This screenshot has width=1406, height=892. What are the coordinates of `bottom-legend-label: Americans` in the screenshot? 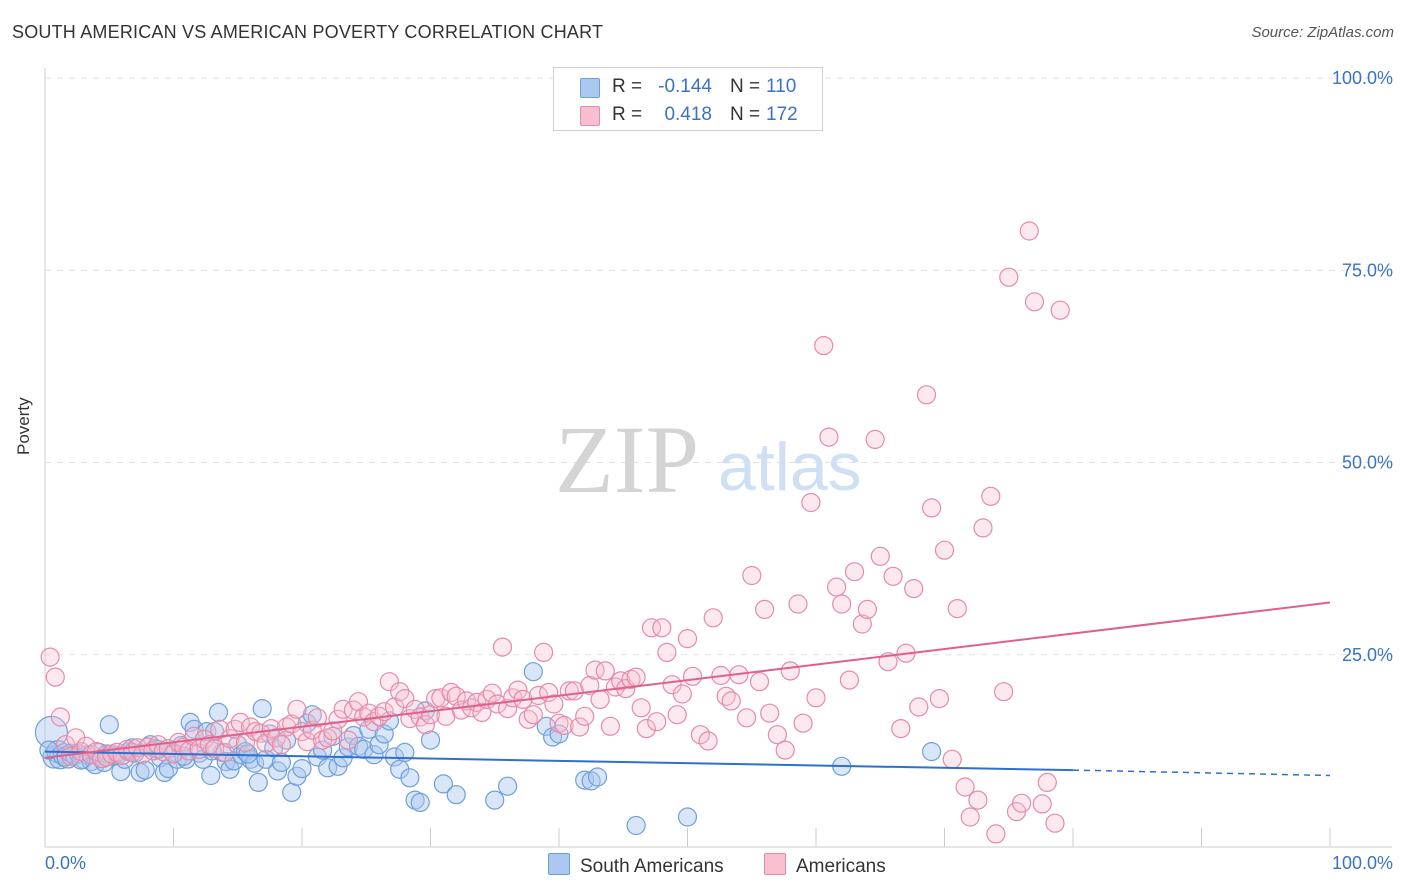 It's located at (841, 866).